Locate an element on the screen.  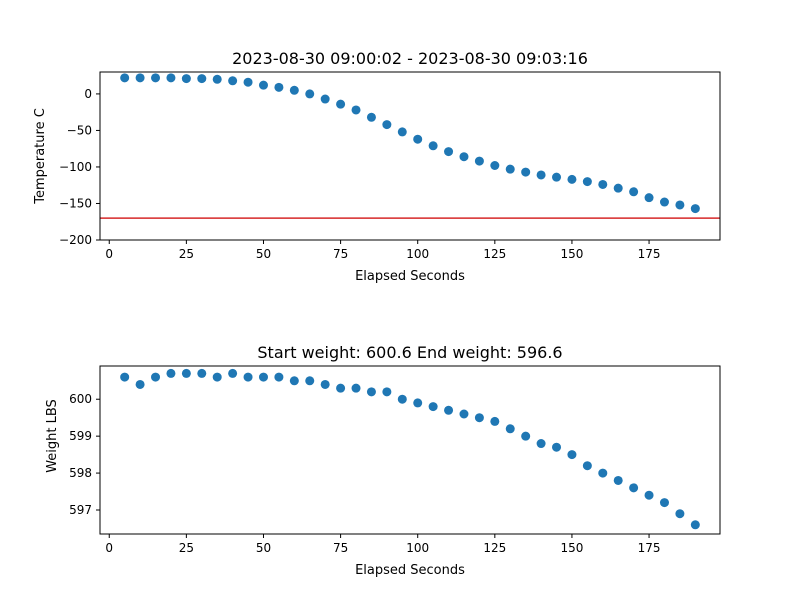
temperature-x-tick-label: 0 is located at coordinates (109, 254).